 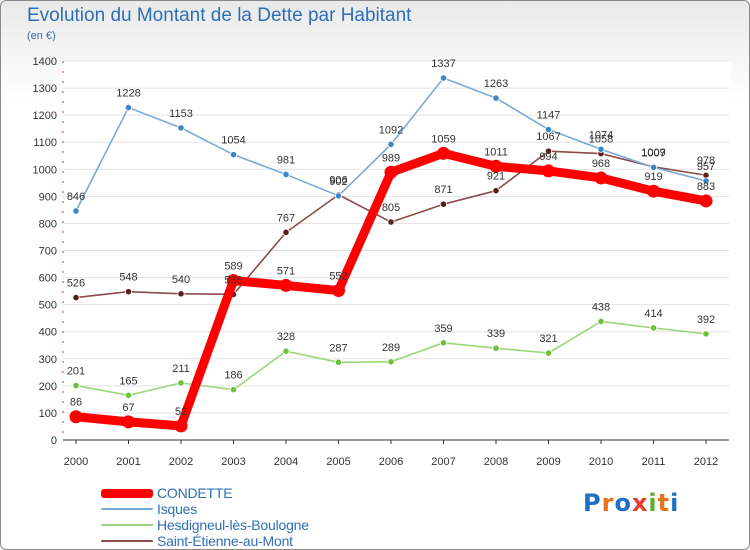 I want to click on data-label: 211, so click(x=181, y=369).